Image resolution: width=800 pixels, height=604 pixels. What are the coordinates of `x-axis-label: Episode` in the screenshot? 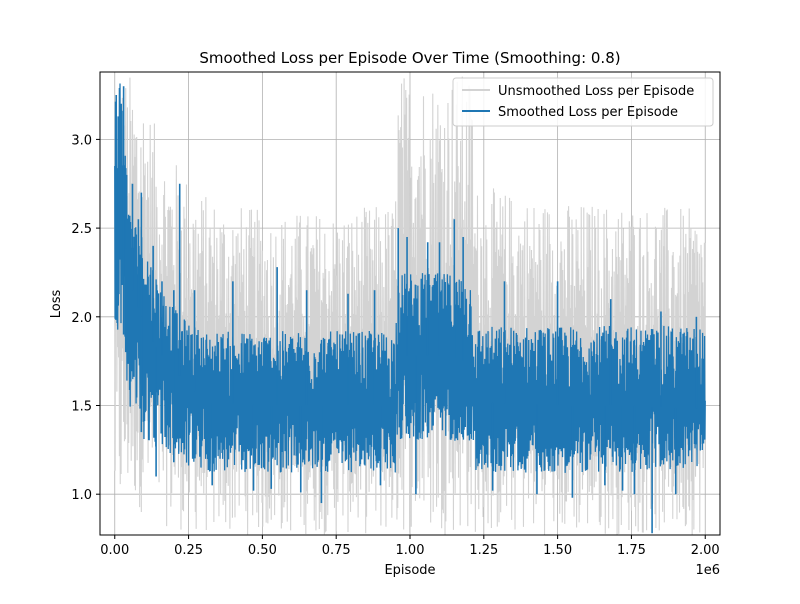 It's located at (409, 570).